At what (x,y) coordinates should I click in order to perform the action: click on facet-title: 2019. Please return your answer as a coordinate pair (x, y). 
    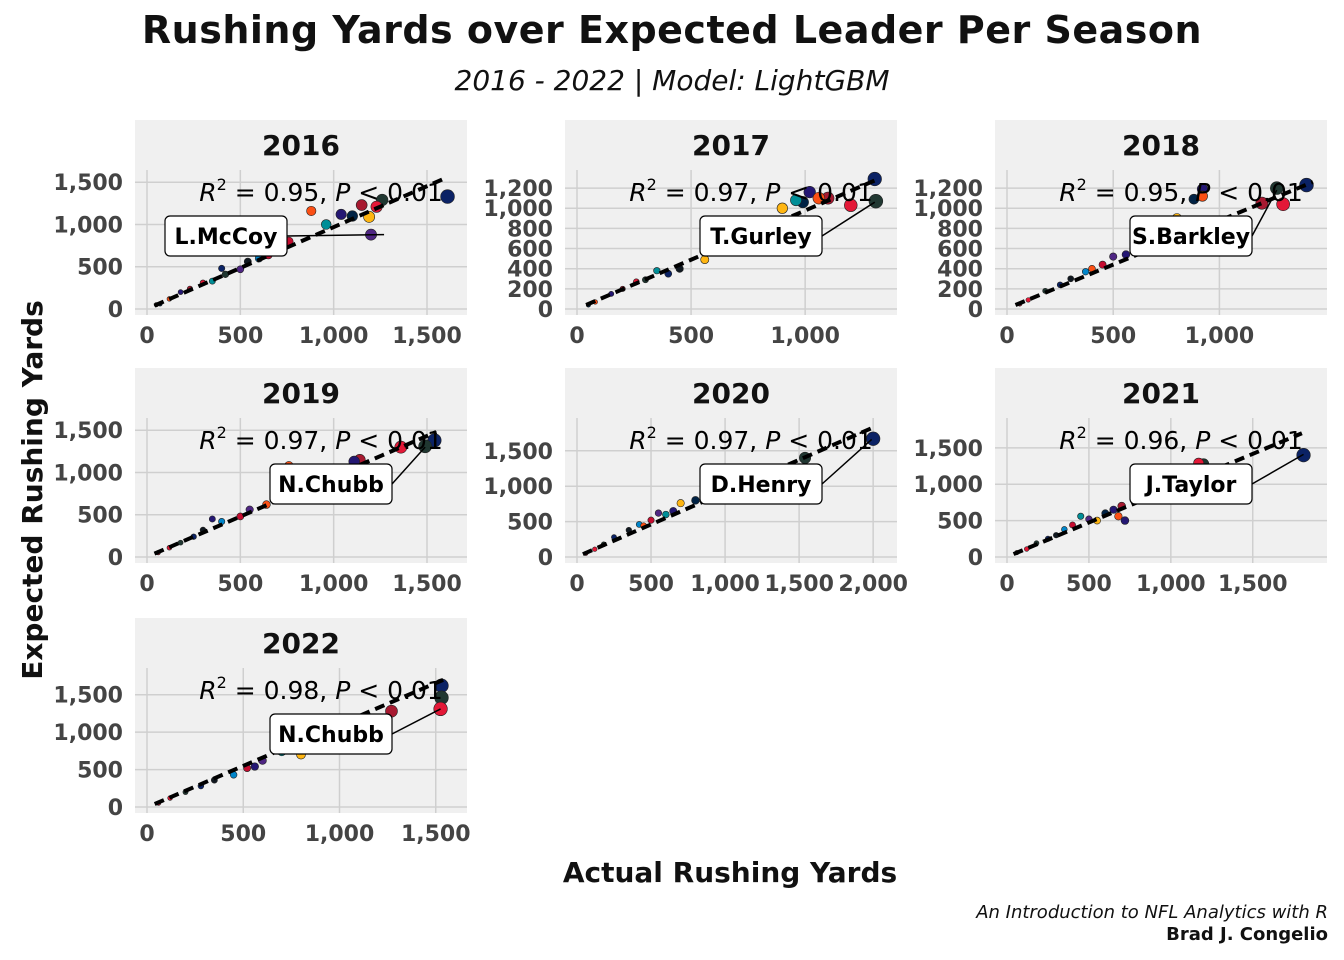
    Looking at the image, I should click on (301, 393).